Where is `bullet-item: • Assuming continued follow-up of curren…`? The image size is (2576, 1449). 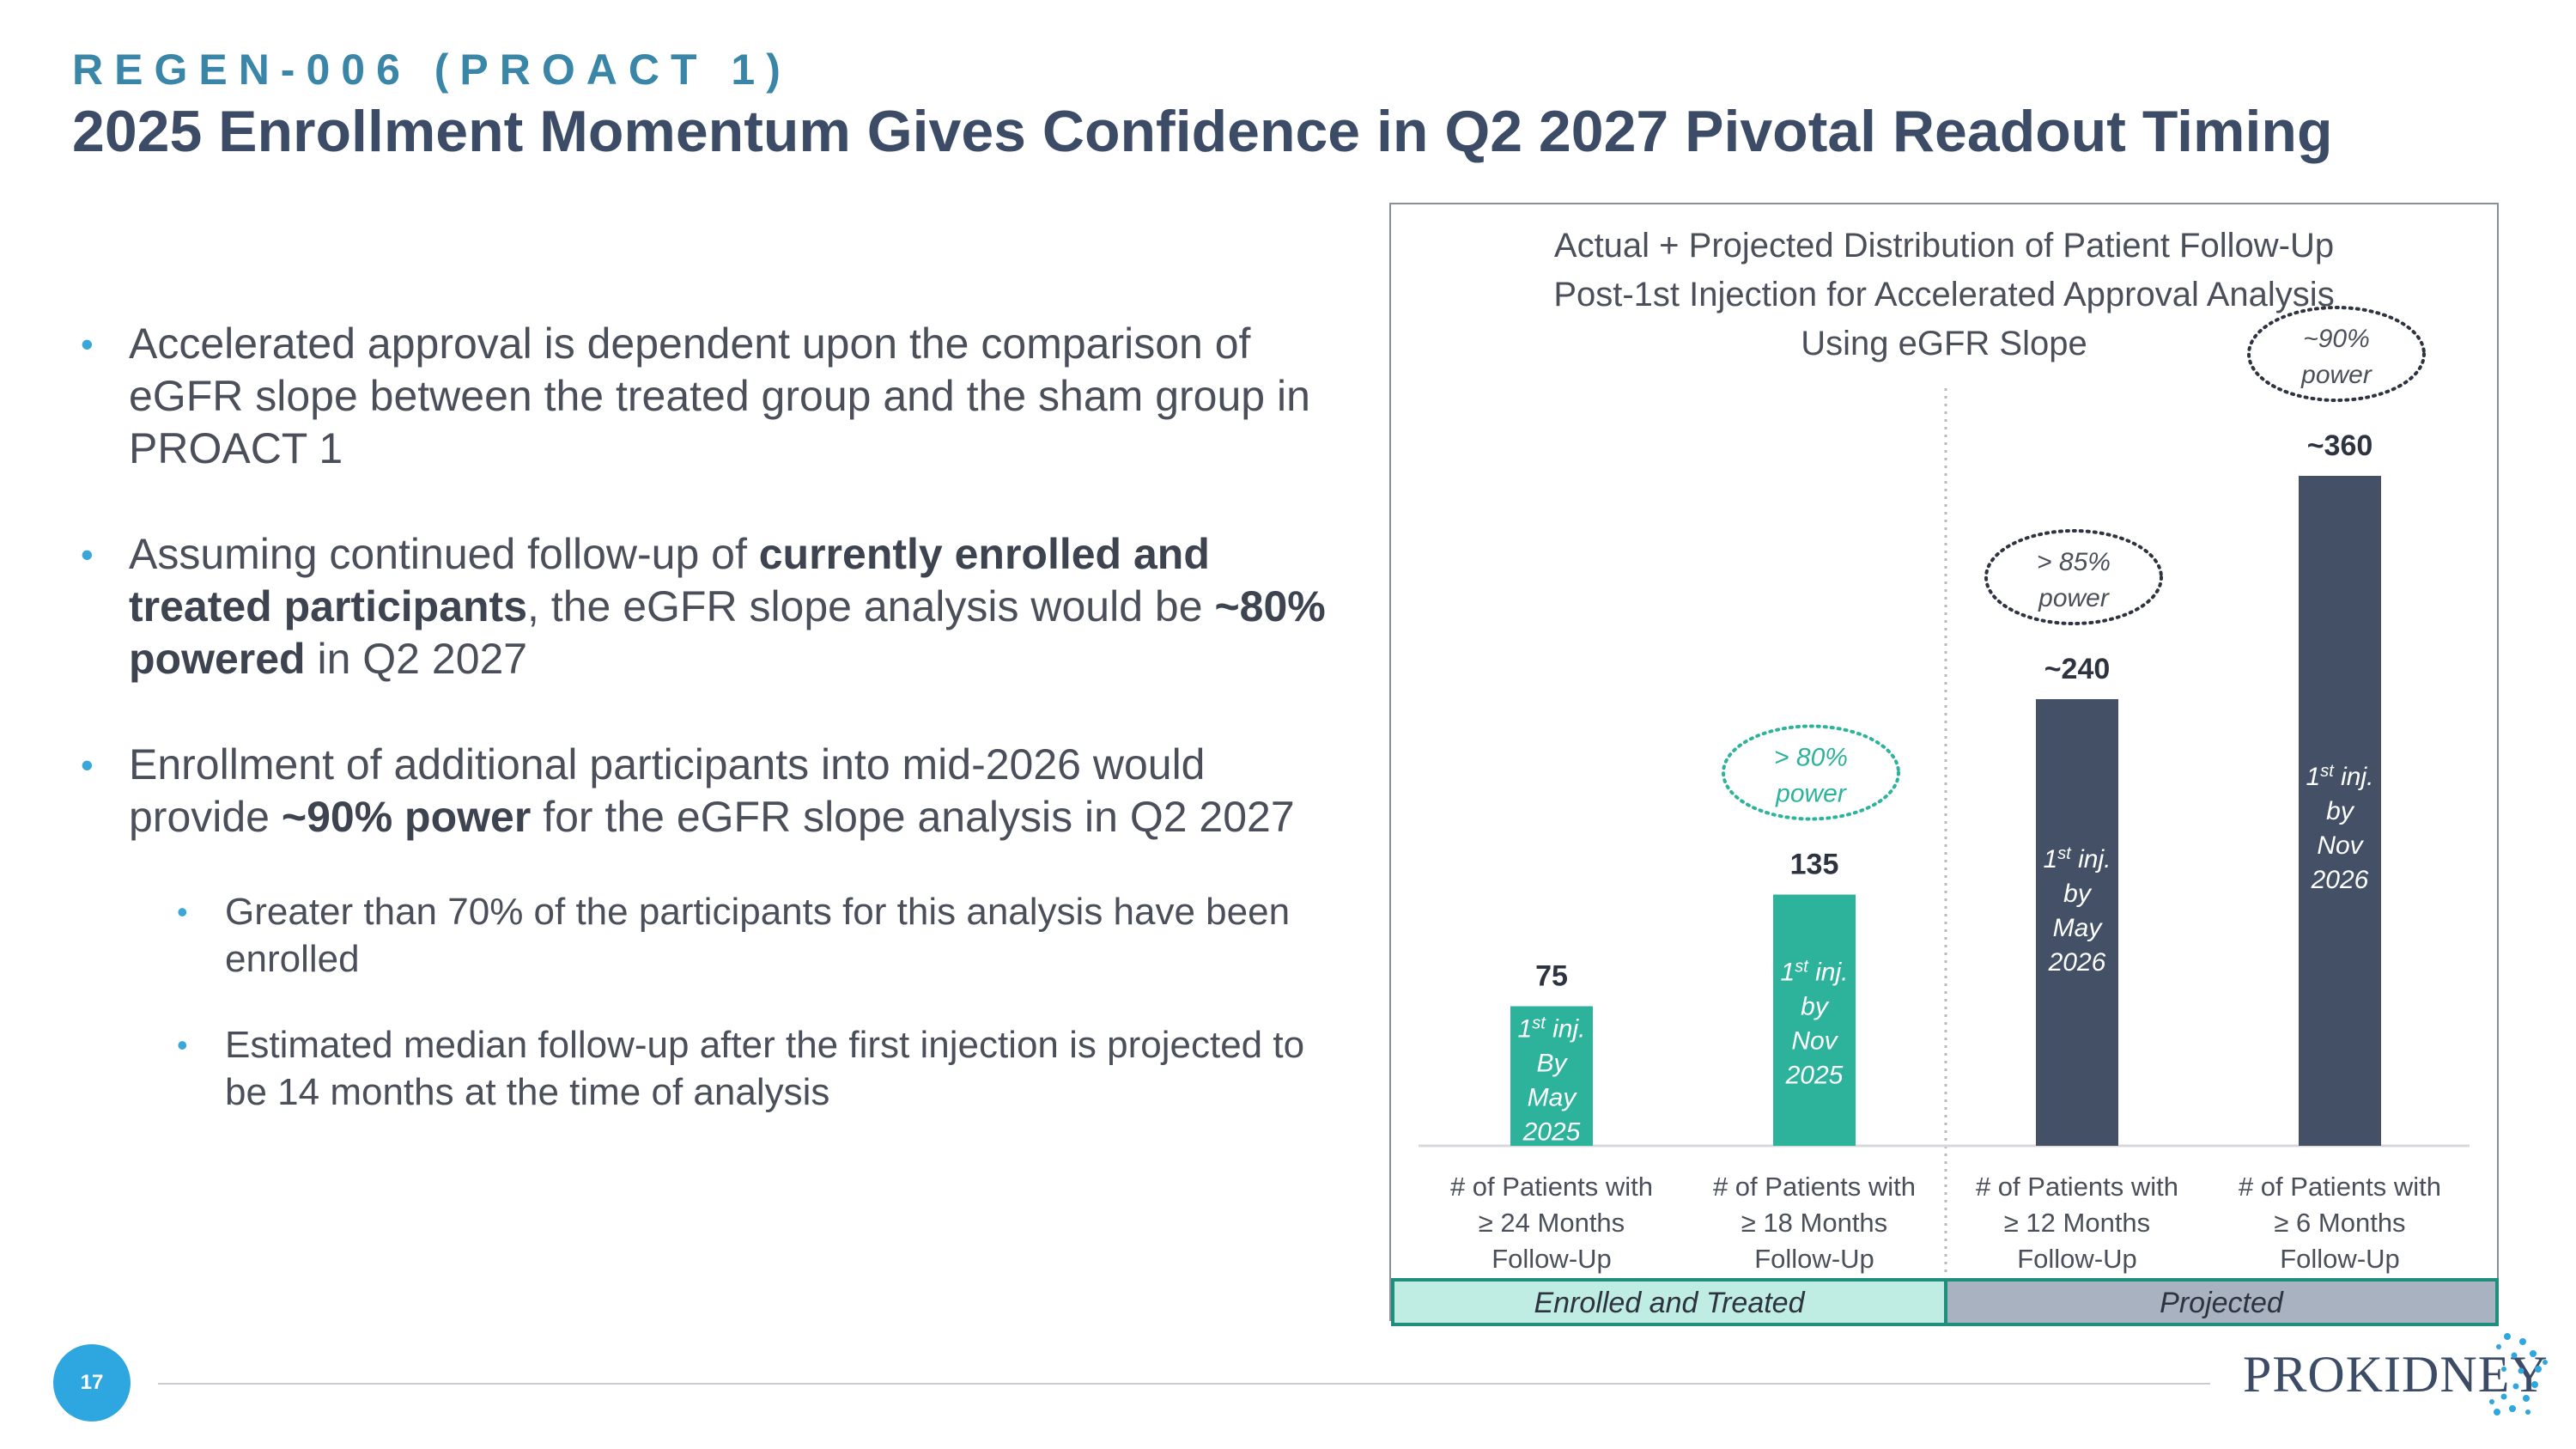
bullet-item: • Assuming continued follow-up of curren… is located at coordinates (704, 606).